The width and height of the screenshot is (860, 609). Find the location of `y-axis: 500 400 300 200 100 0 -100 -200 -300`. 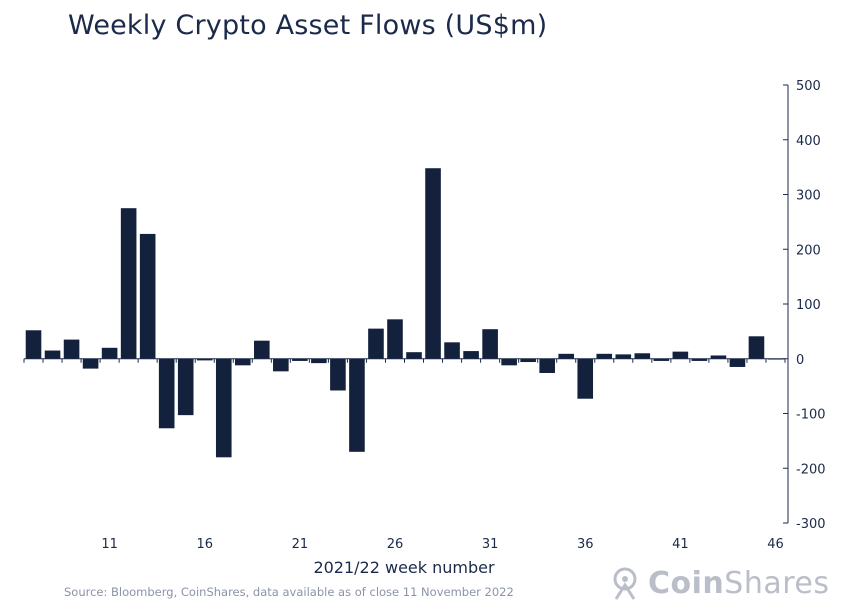

y-axis: 500 400 300 200 100 0 -100 -200 -300 is located at coordinates (804, 305).